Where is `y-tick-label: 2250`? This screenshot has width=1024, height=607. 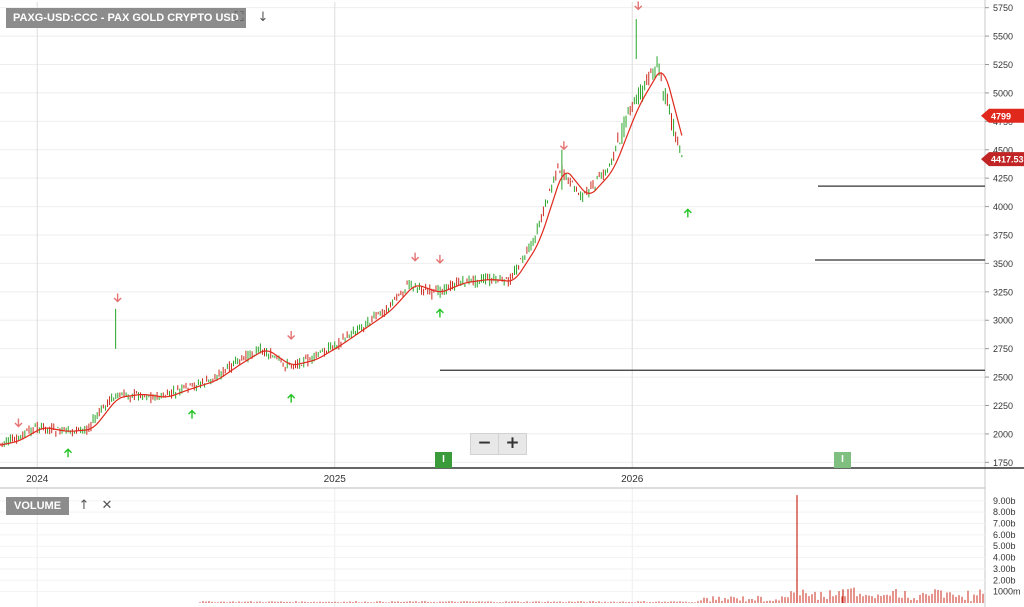
y-tick-label: 2250 is located at coordinates (1003, 406).